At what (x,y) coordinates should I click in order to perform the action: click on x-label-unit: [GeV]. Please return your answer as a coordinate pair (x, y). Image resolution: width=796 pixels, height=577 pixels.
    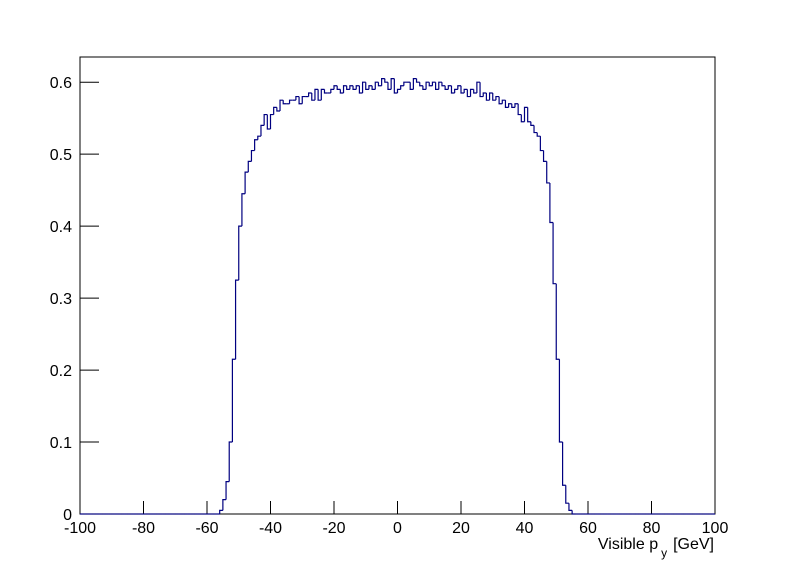
    Looking at the image, I should click on (693, 544).